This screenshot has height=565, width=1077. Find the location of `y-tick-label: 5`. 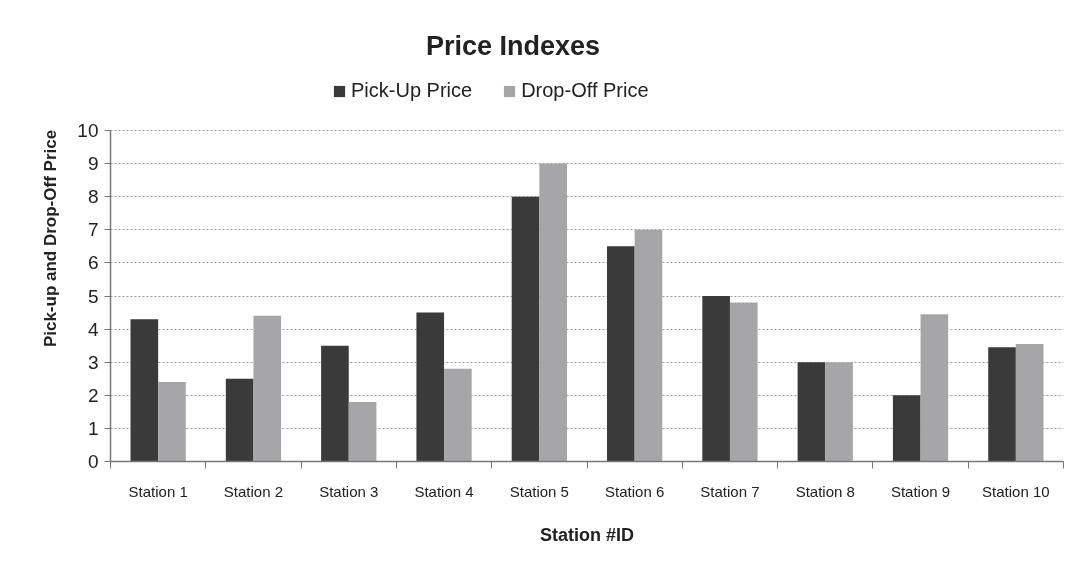

y-tick-label: 5 is located at coordinates (93, 296).